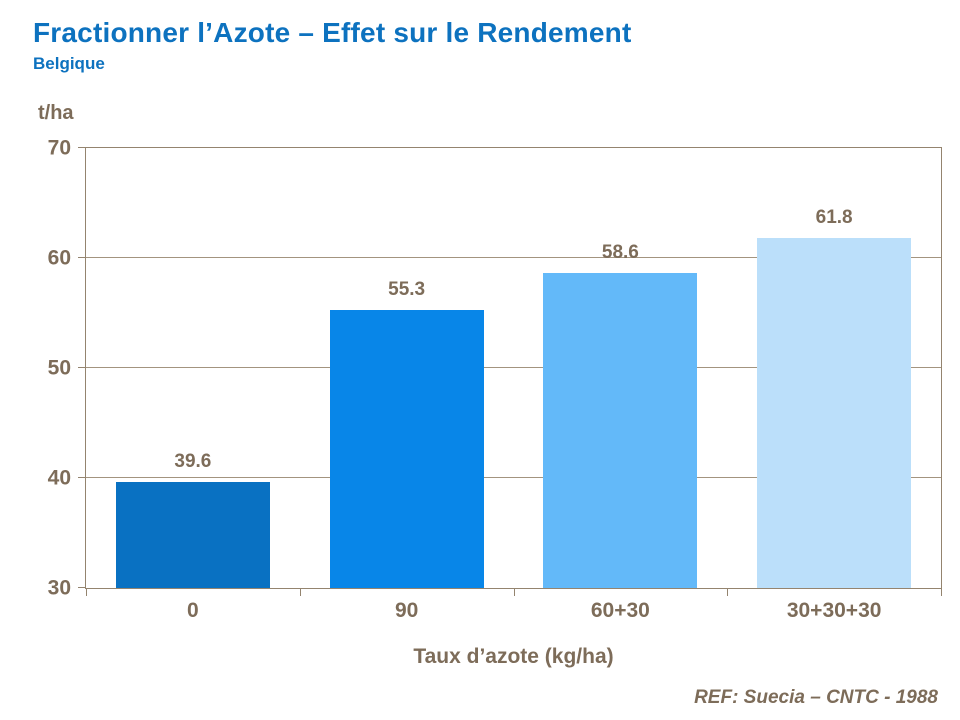  I want to click on bar-value-label: 39.6, so click(193, 462).